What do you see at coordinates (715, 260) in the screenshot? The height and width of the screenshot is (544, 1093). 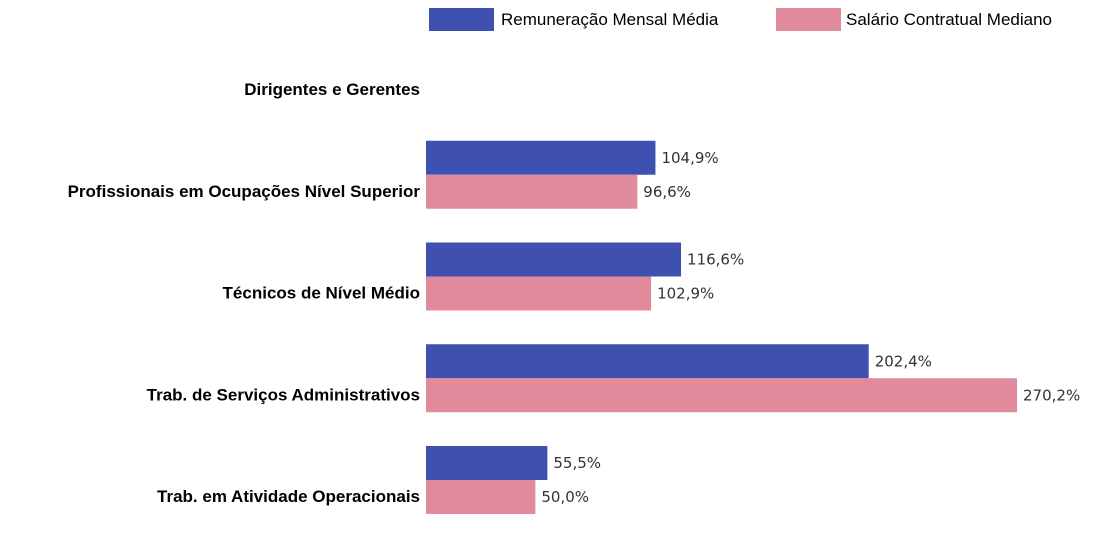 I see `value-label: 116,6%` at bounding box center [715, 260].